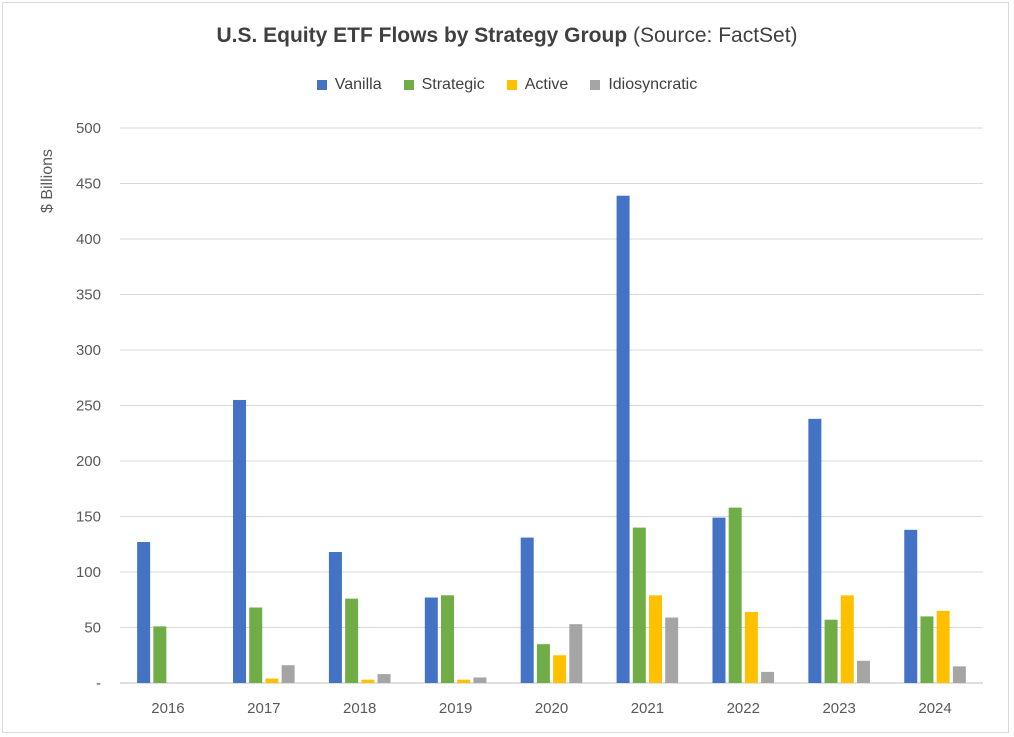 This screenshot has width=1014, height=737. Describe the element at coordinates (455, 708) in the screenshot. I see `x-tick-label: 2019` at that location.